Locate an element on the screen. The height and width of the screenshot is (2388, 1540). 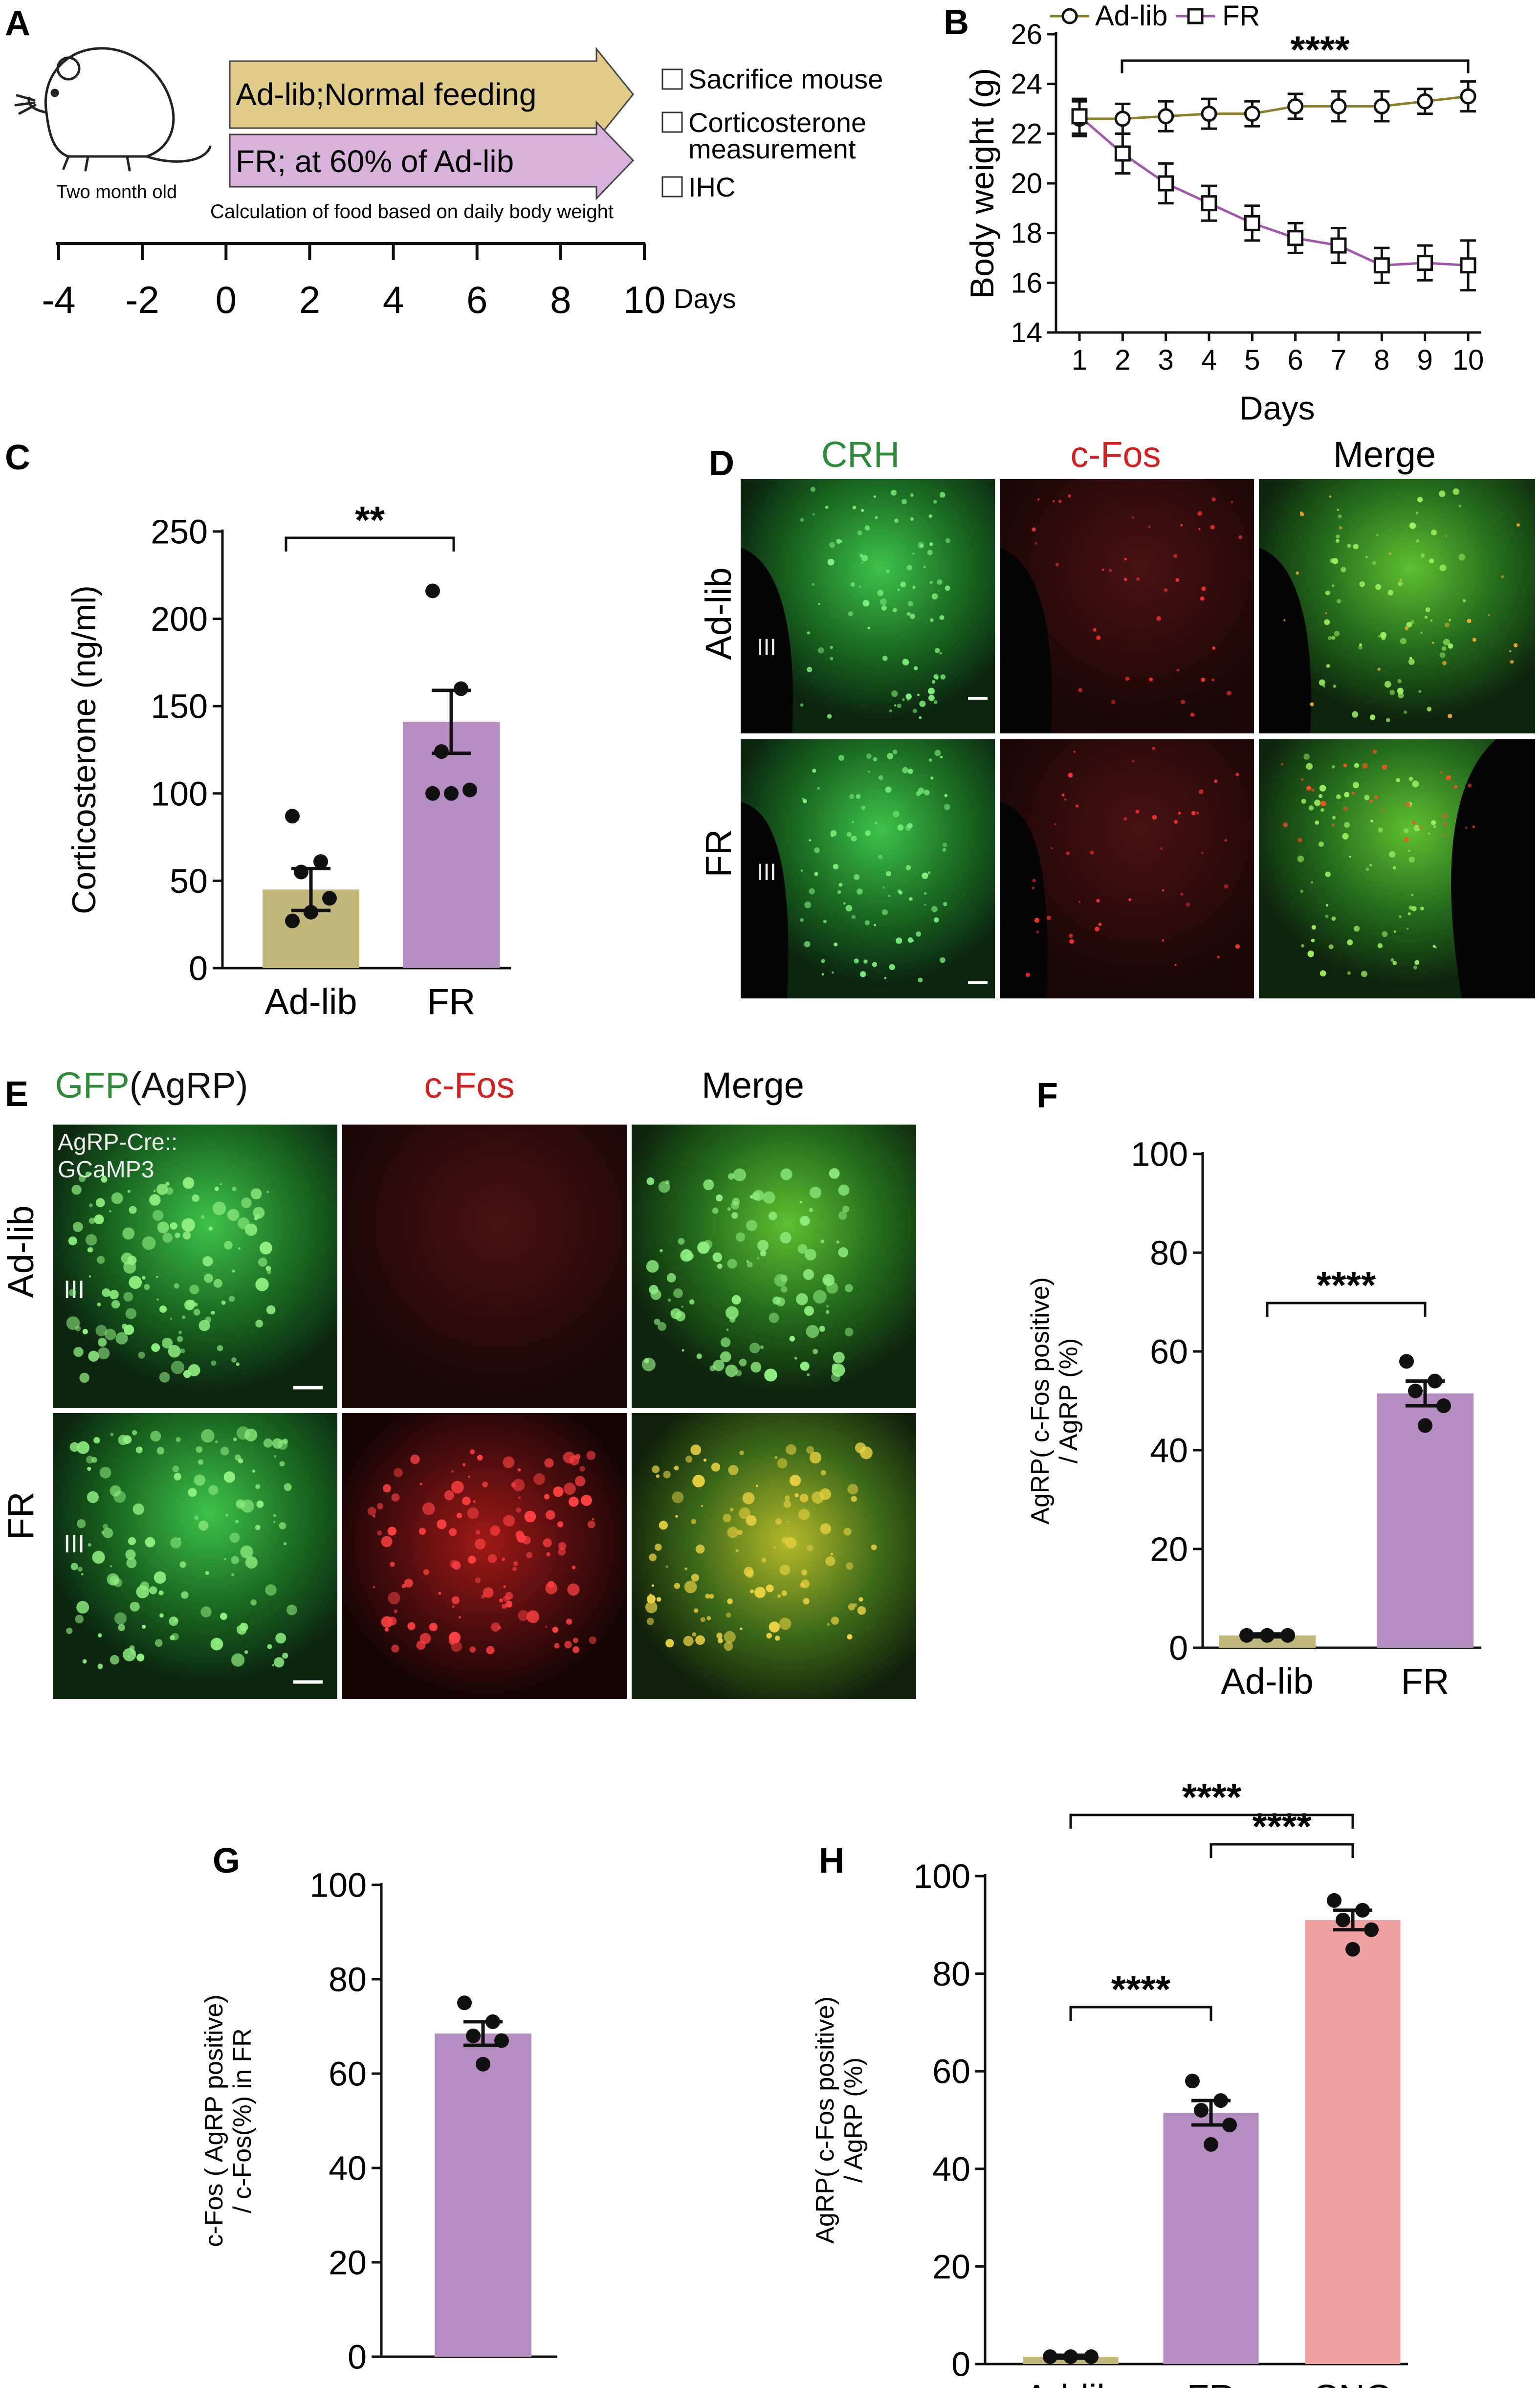
legend-marker-fr is located at coordinates (1195, 16).